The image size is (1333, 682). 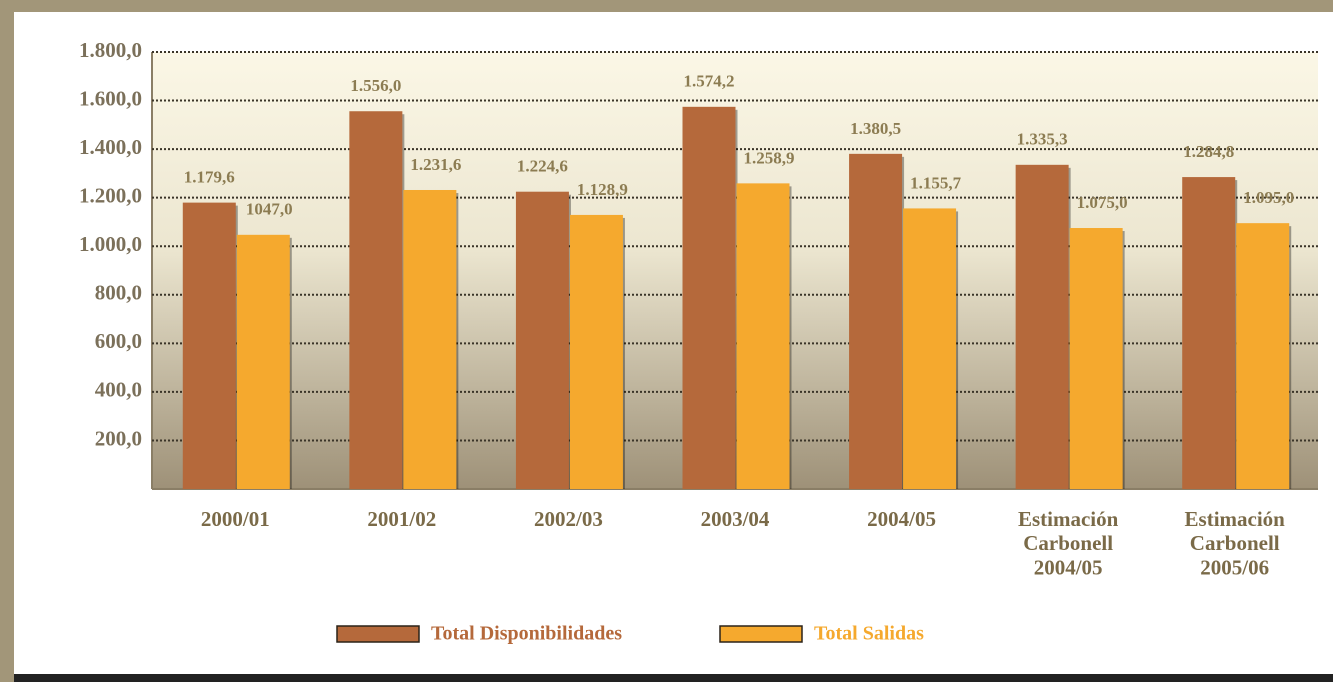 What do you see at coordinates (869, 634) in the screenshot?
I see `legend-label: Total Salidas` at bounding box center [869, 634].